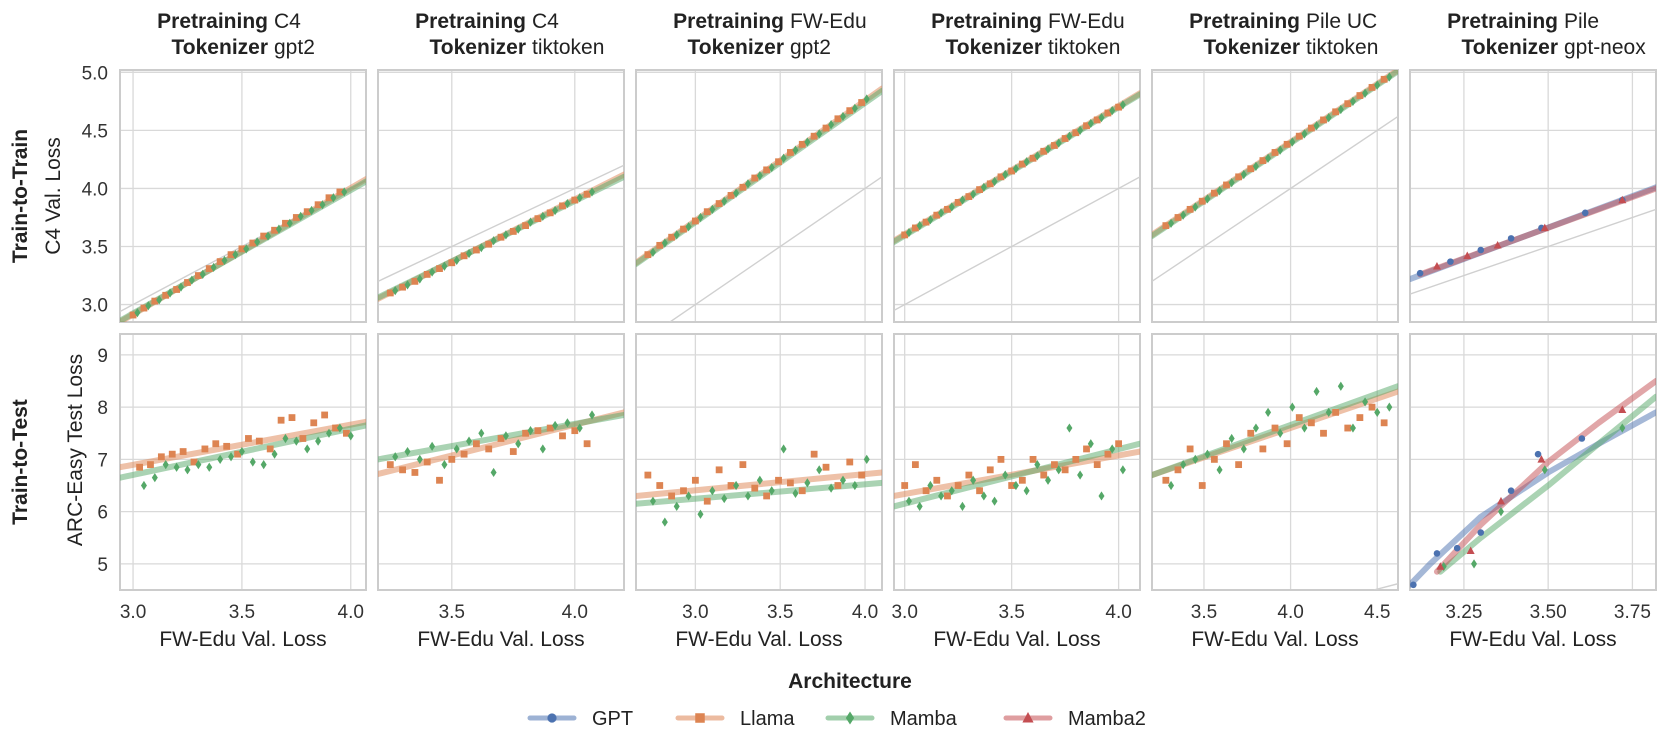  Describe the element at coordinates (1118, 612) in the screenshot. I see `x-tick-label: 4.0` at that location.